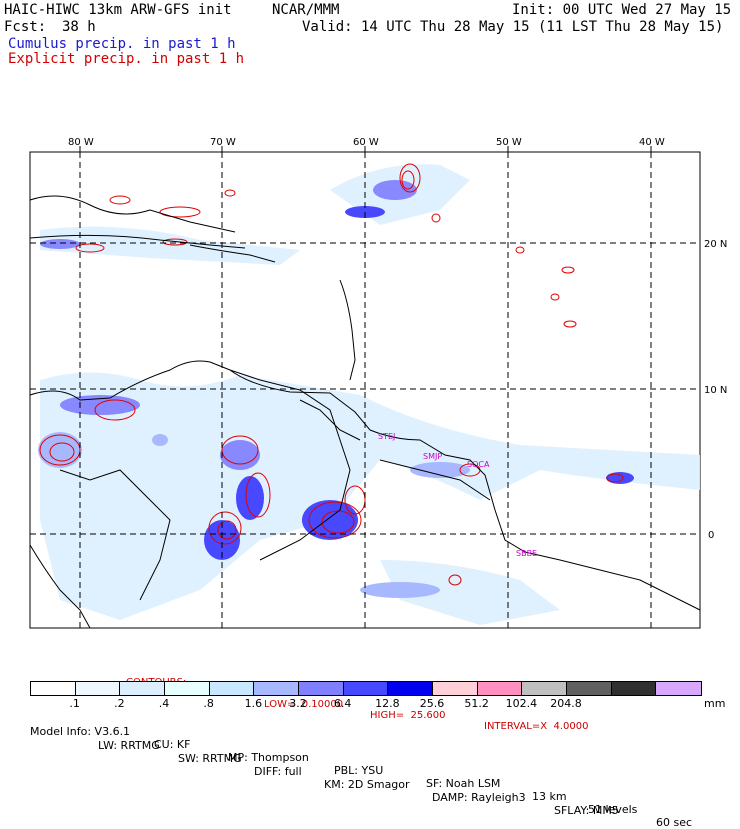 The width and height of the screenshot is (740, 829). Describe the element at coordinates (367, 784) in the screenshot. I see `km-option: KM: 2D Smagor` at that location.